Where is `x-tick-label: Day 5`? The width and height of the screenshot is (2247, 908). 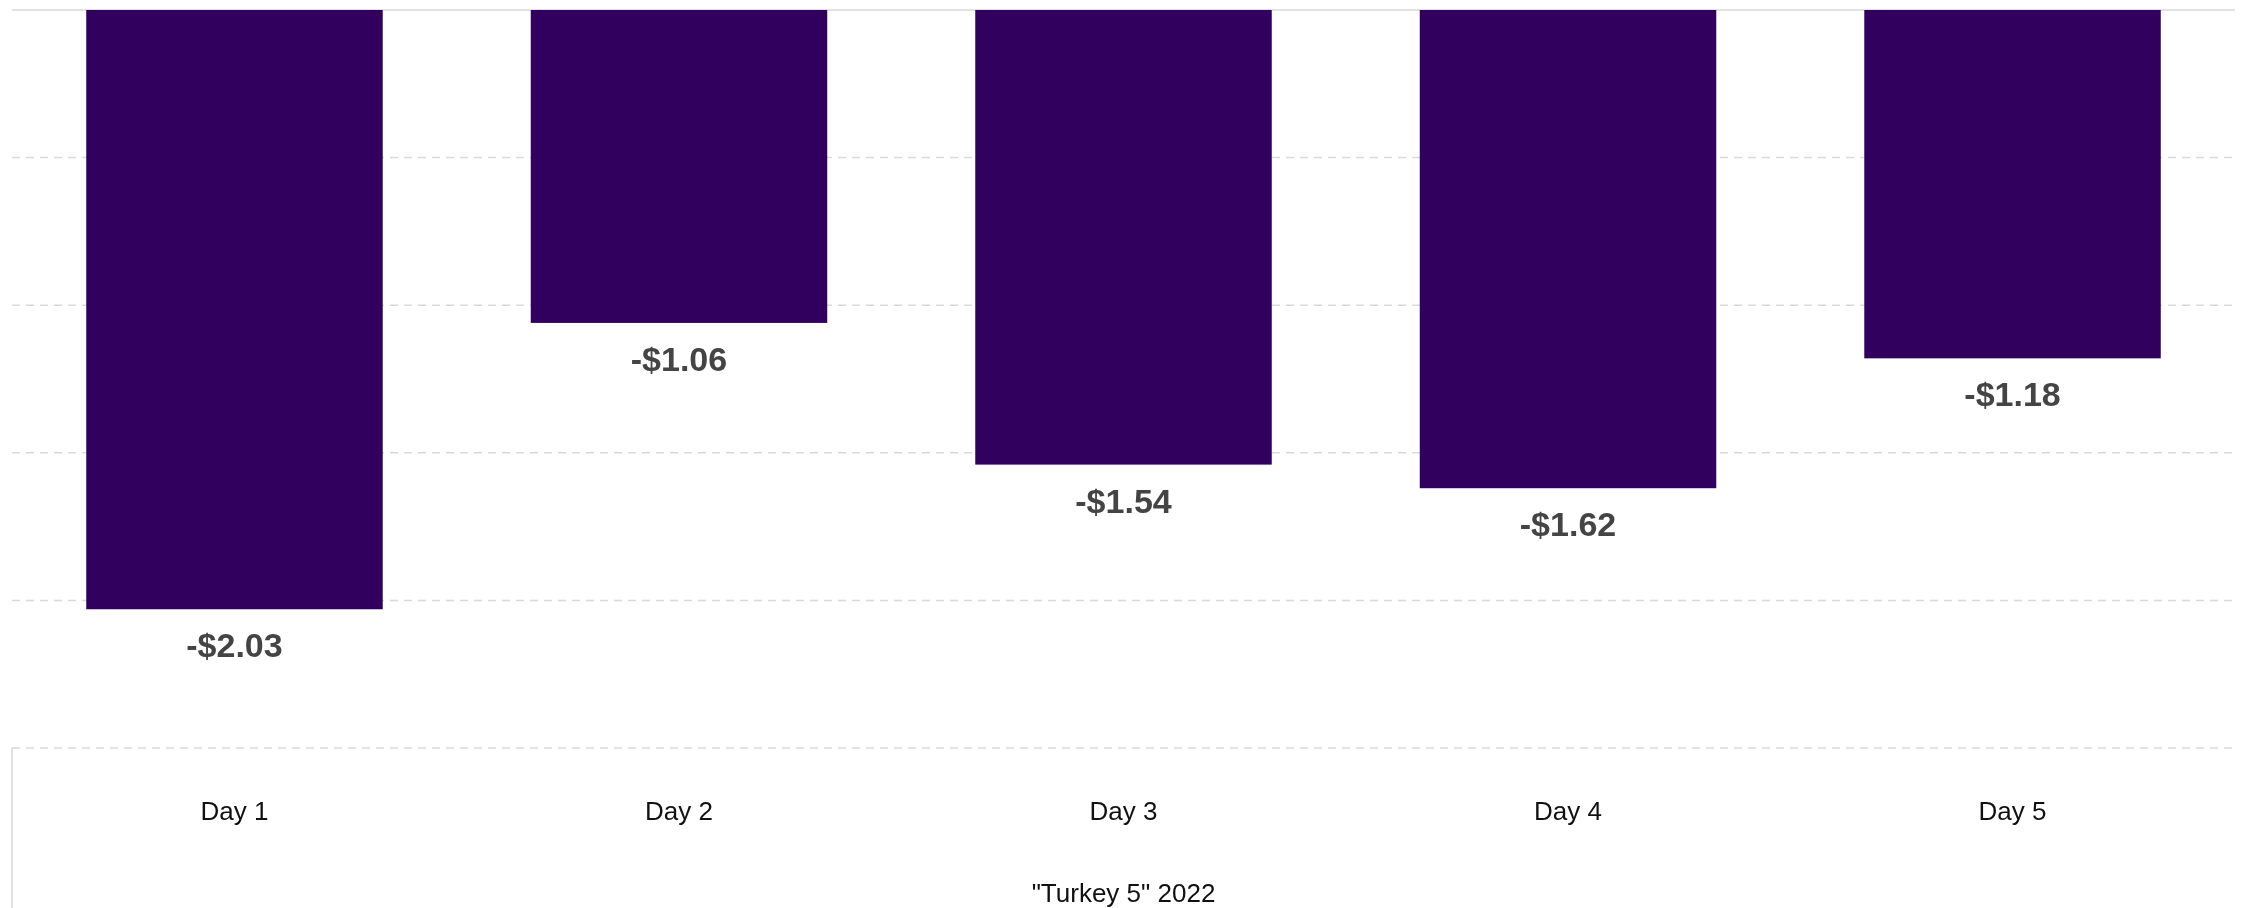
x-tick-label: Day 5 is located at coordinates (2012, 811).